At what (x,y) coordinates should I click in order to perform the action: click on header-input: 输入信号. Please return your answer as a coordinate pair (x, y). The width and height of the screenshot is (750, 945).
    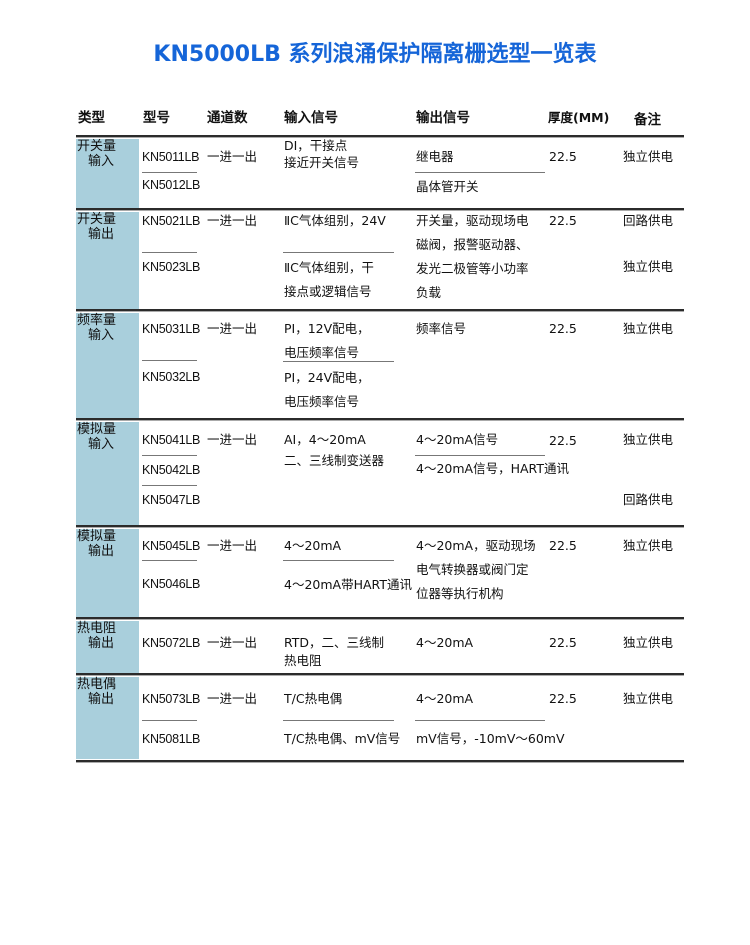
    Looking at the image, I should click on (311, 118).